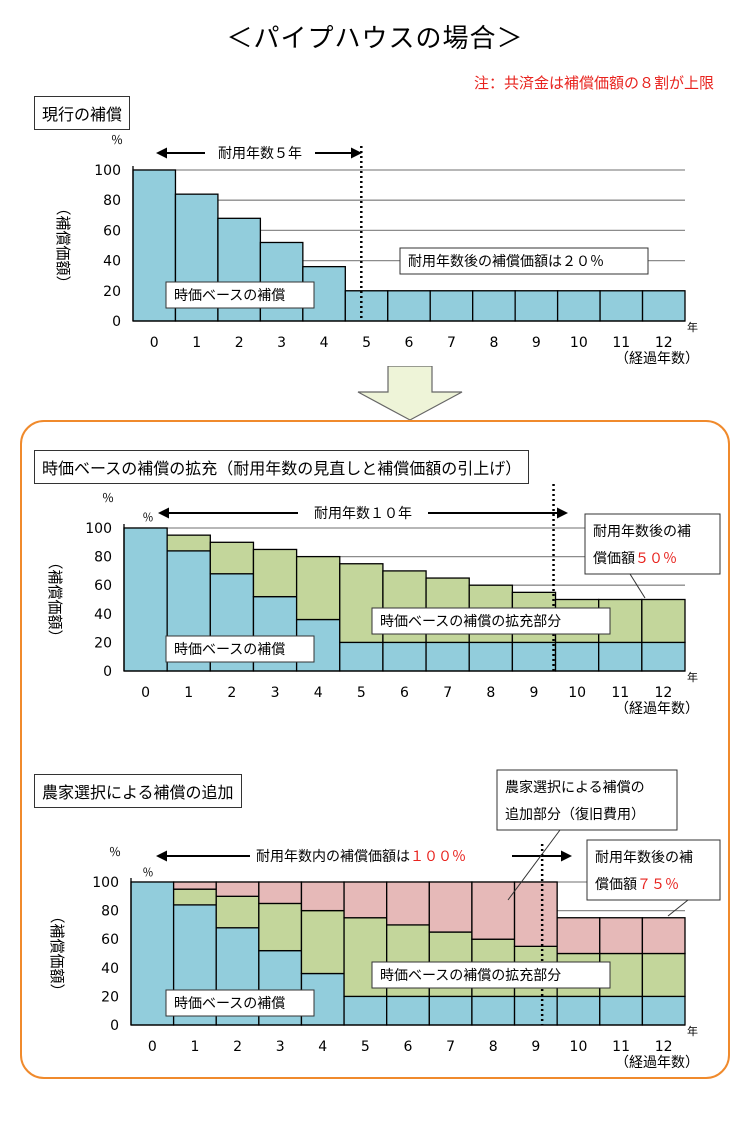 The width and height of the screenshot is (750, 1125). I want to click on after75-callout-text: 償価額７５％, so click(637, 885).